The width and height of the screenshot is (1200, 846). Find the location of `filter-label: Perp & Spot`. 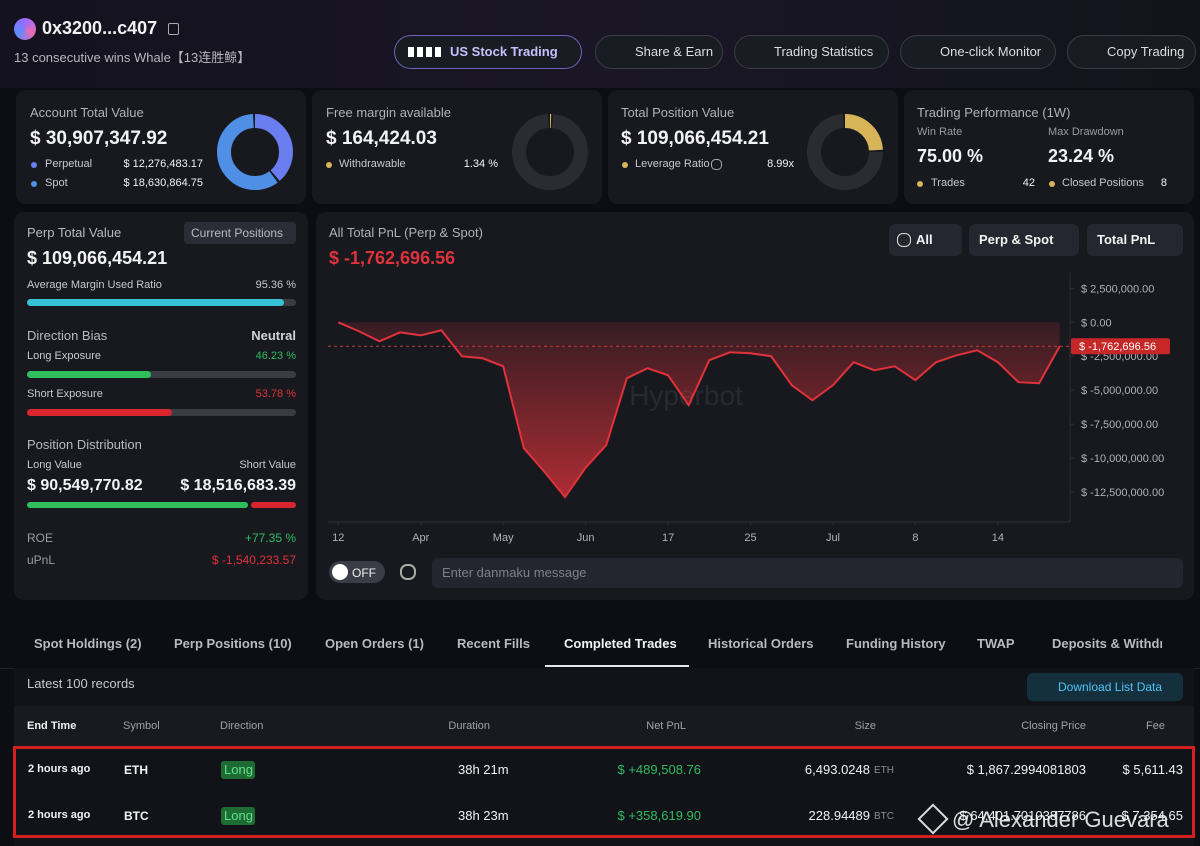

filter-label: Perp & Spot is located at coordinates (1016, 240).